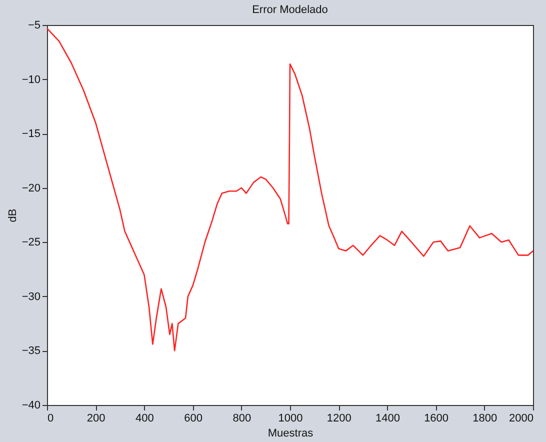 The width and height of the screenshot is (546, 442). What do you see at coordinates (31, 188) in the screenshot?
I see `y-tick-label: −20` at bounding box center [31, 188].